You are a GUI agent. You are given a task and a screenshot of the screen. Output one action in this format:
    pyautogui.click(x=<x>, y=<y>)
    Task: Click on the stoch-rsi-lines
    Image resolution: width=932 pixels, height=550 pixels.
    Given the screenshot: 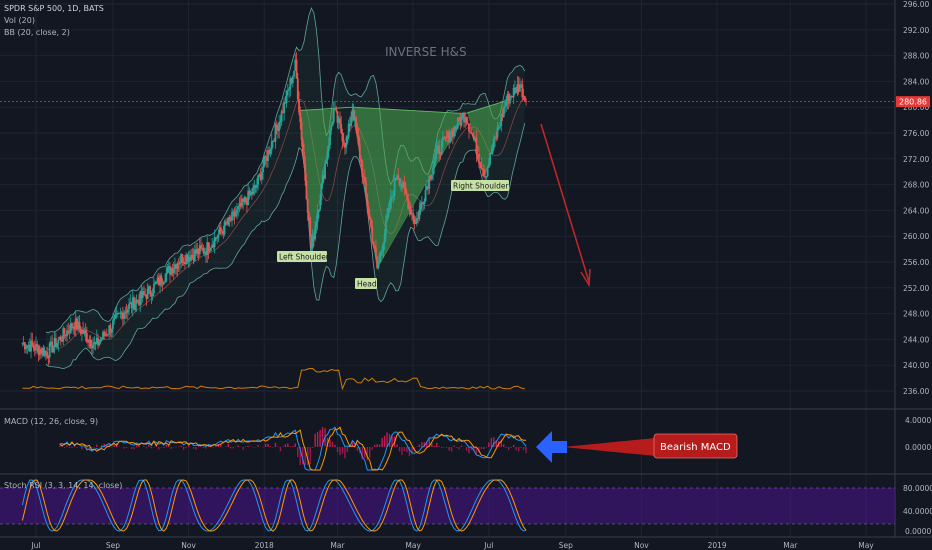 What is the action you would take?
    pyautogui.click(x=274, y=505)
    